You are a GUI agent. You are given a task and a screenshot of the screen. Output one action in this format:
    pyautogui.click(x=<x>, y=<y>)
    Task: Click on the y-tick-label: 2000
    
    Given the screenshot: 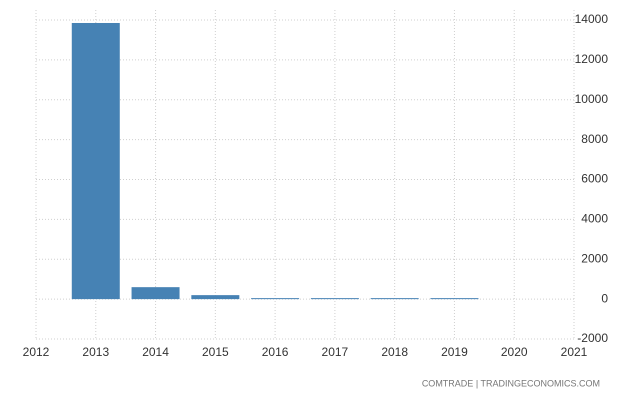 What is the action you would take?
    pyautogui.click(x=594, y=258)
    